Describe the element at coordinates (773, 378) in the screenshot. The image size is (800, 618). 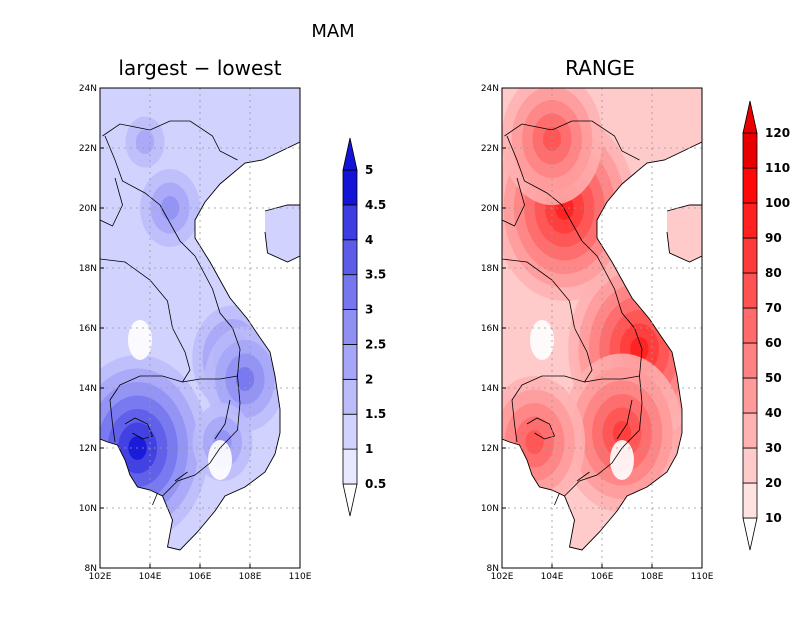
I see `colorbar-right-label: 50` at that location.